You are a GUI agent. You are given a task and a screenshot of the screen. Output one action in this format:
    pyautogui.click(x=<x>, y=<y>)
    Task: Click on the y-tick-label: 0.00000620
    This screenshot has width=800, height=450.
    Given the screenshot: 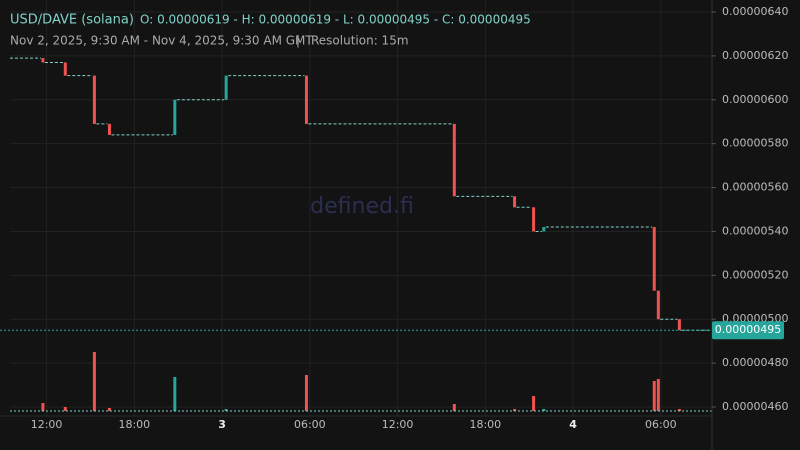 What is the action you would take?
    pyautogui.click(x=755, y=55)
    